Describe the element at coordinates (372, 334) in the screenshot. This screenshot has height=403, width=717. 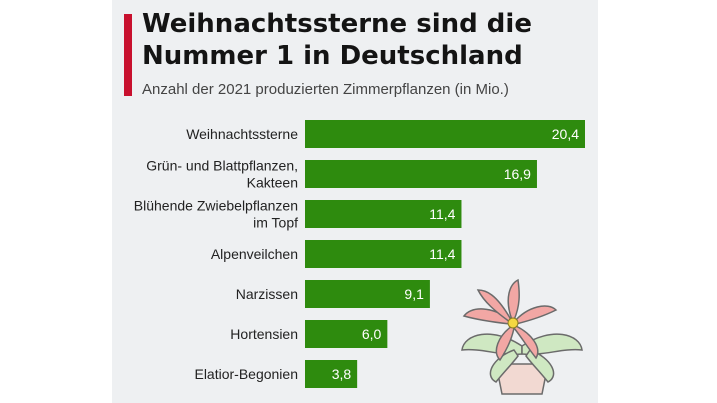
I see `bar-value-label-5: 6,0` at that location.